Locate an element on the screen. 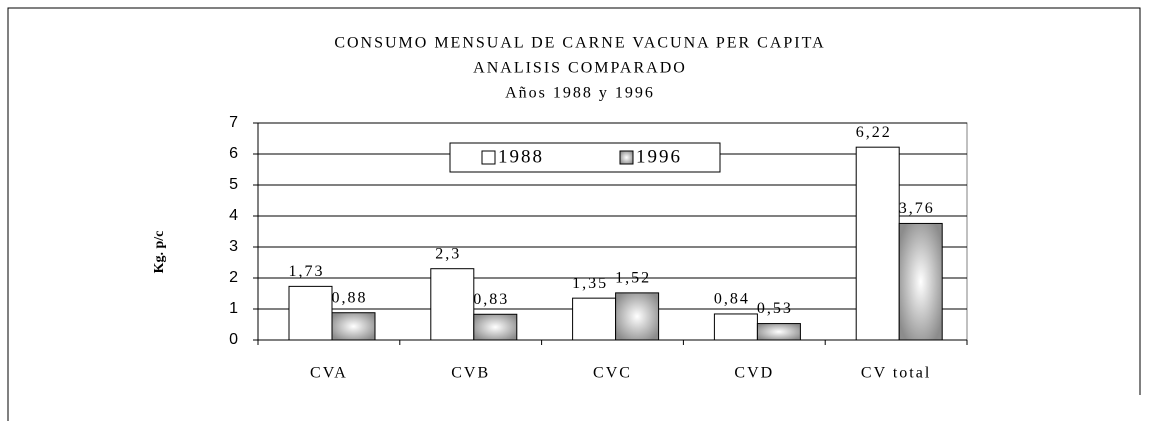  y-tick-label: 2 is located at coordinates (233, 277).